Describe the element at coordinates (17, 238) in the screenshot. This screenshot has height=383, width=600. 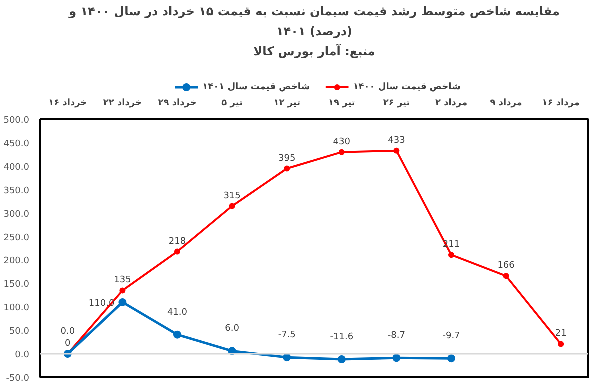
I see `y-tick-label: 250.0` at that location.